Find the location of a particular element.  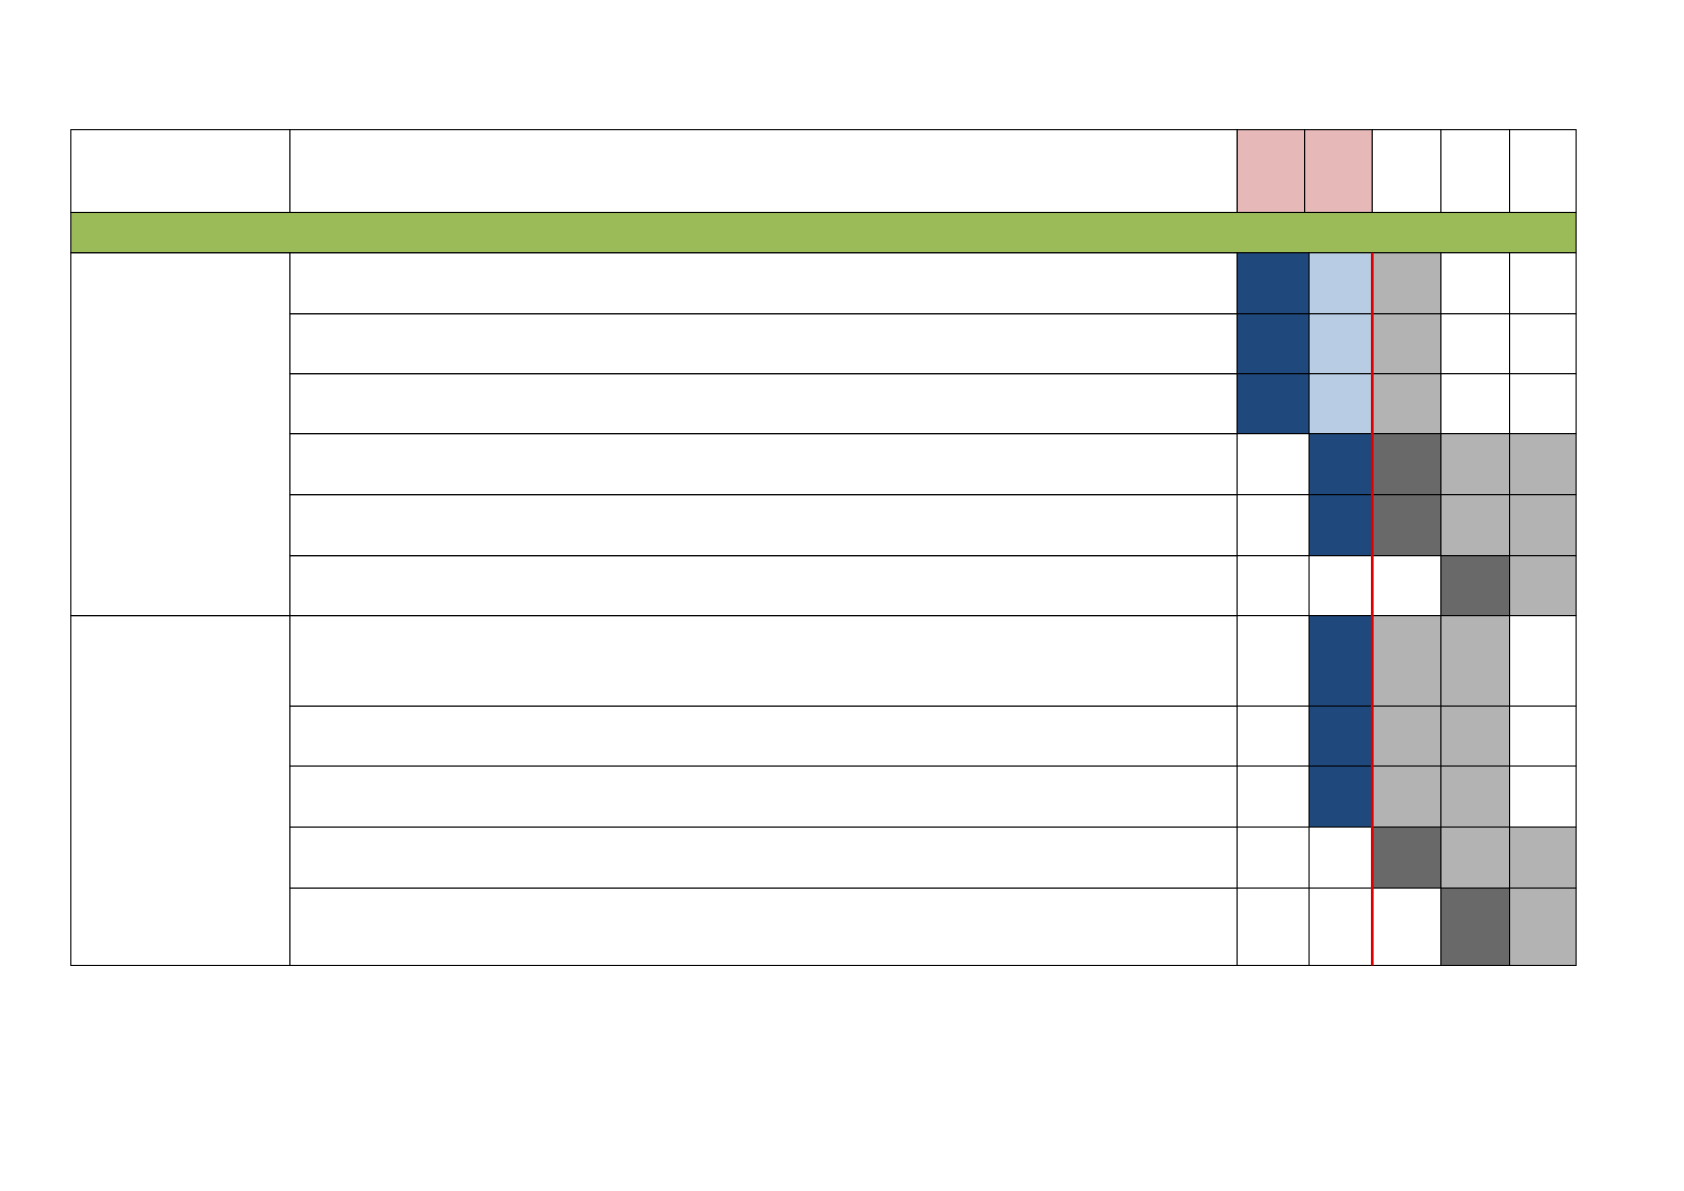

section-band is located at coordinates (823, 232).